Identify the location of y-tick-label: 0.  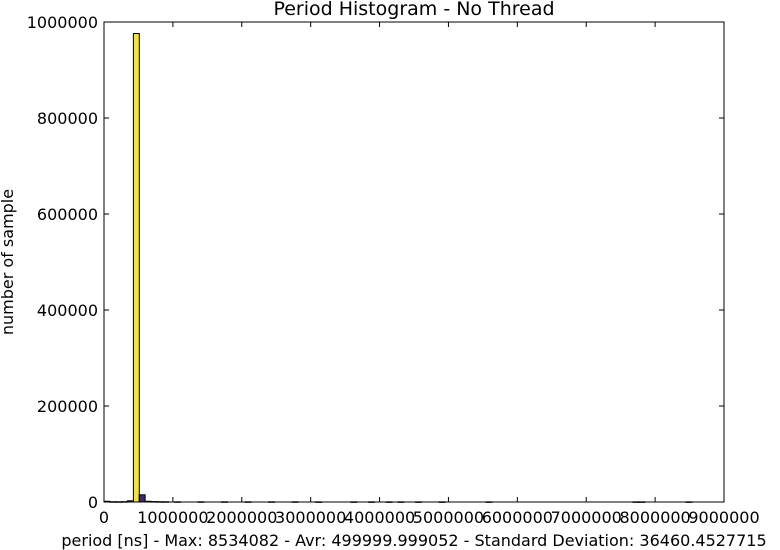
(93, 502).